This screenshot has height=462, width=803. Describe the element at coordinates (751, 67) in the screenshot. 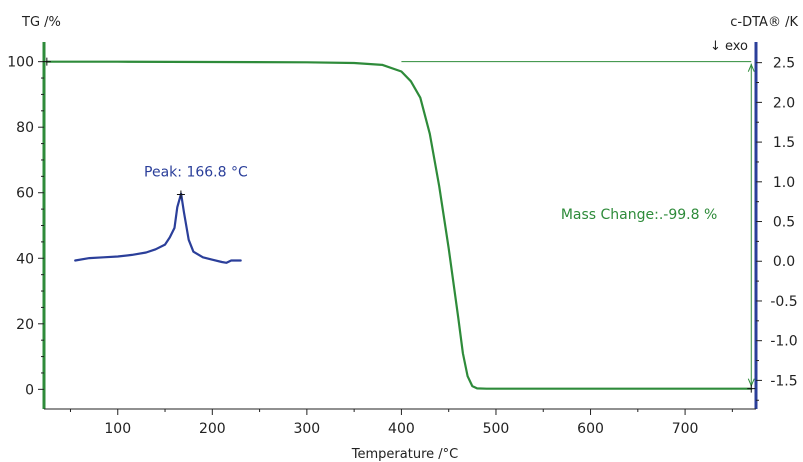

I see `mass-change-arrowhead-top` at that location.